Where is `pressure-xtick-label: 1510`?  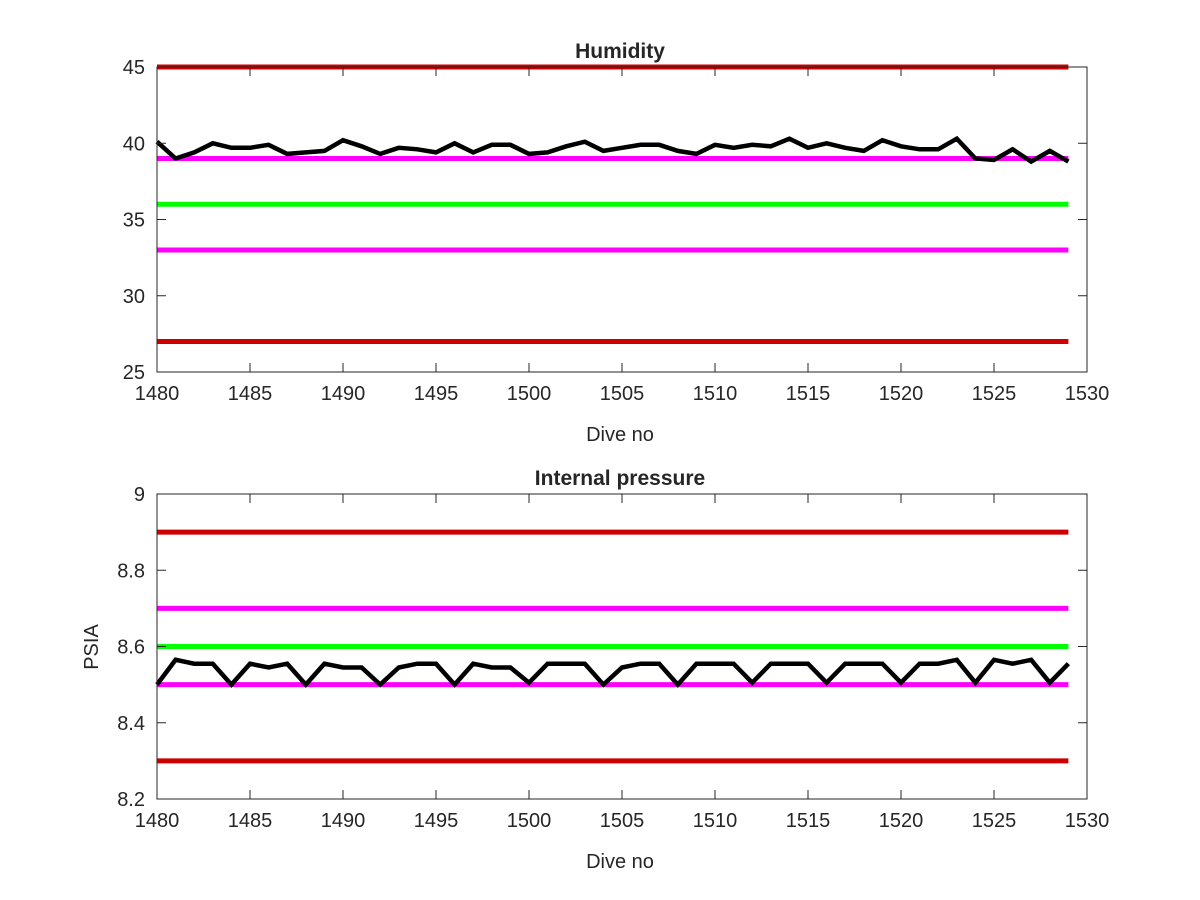
pressure-xtick-label: 1510 is located at coordinates (715, 821).